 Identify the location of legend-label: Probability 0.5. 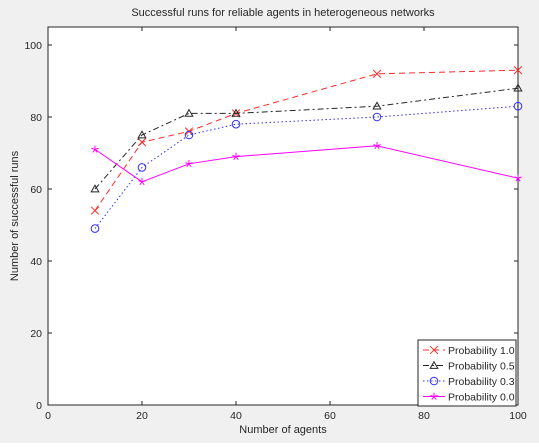
(481, 367).